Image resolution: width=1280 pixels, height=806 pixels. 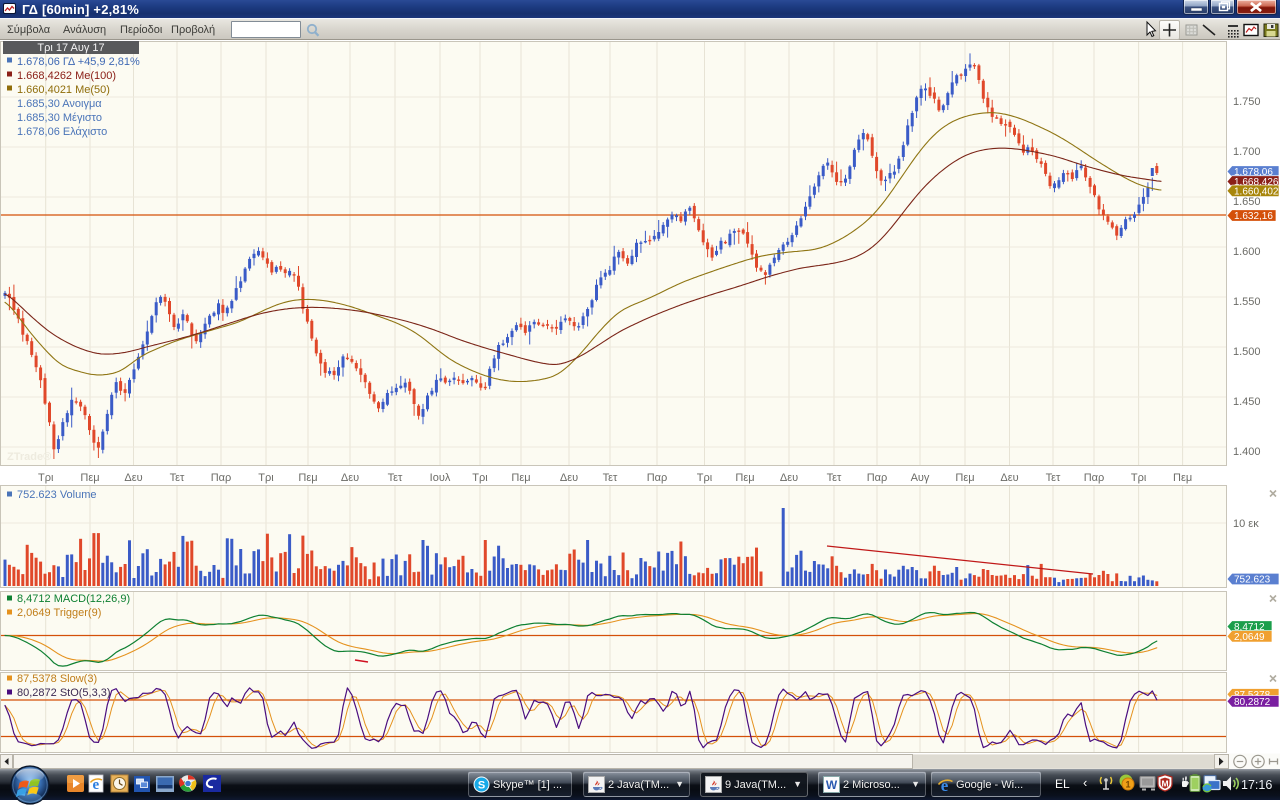 I want to click on svg-text: 80,2872, so click(x=1252, y=702).